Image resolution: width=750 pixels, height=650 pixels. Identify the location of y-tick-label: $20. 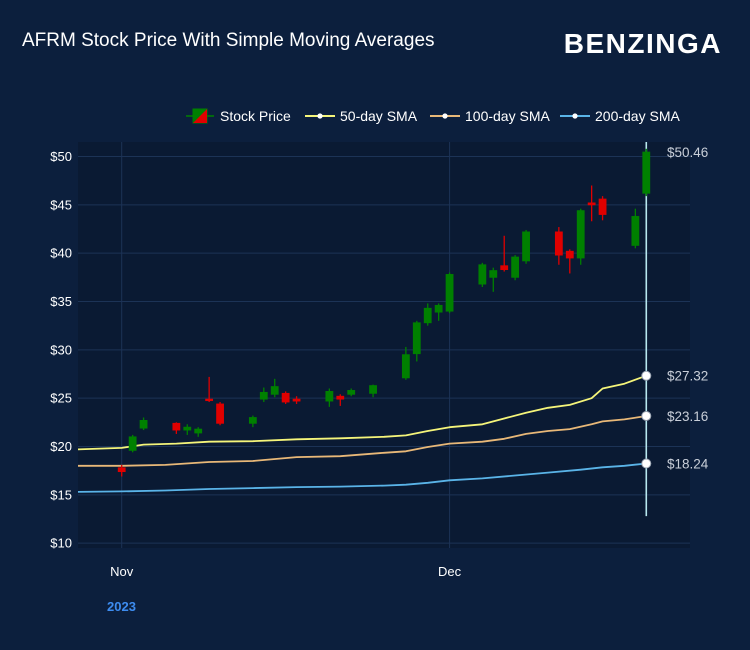
(61, 446).